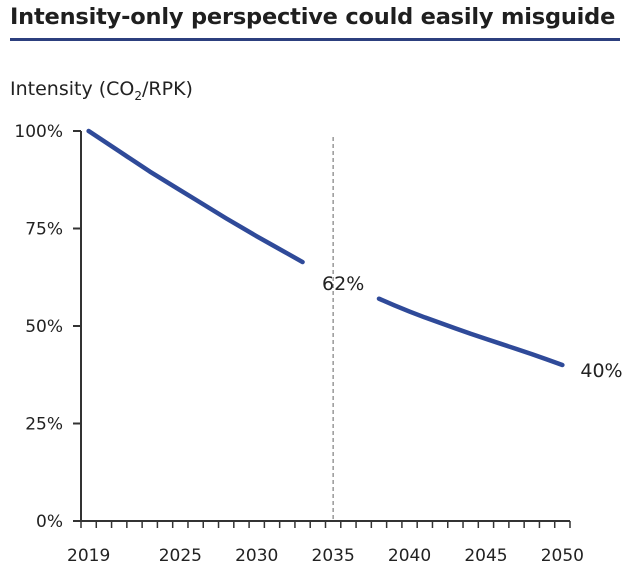 This screenshot has width=629, height=571. What do you see at coordinates (44, 230) in the screenshot?
I see `y-tick-label: 75%` at bounding box center [44, 230].